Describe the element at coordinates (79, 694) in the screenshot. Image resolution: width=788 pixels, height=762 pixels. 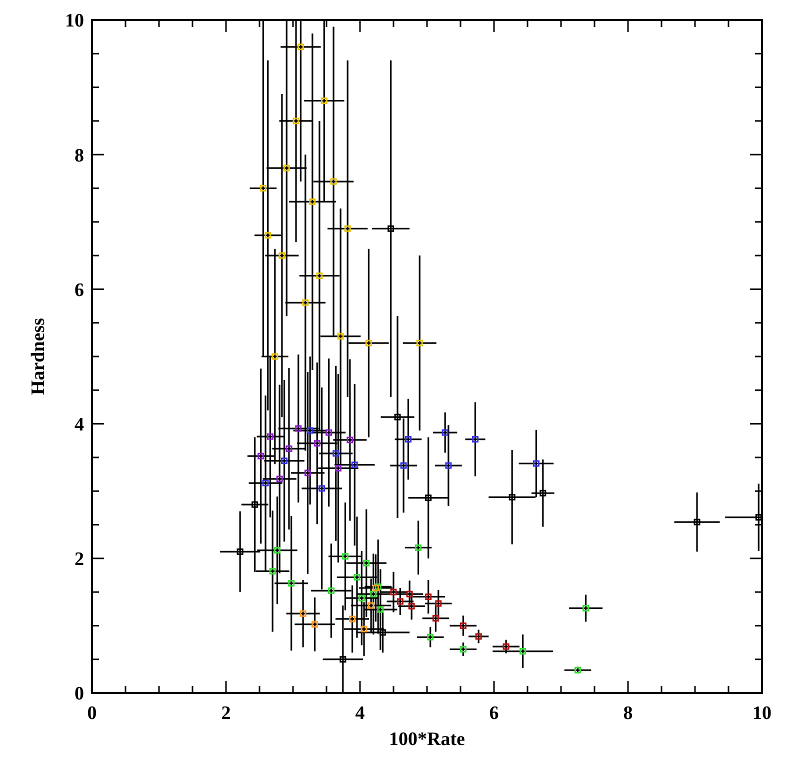
I see `y-tick-label: 0` at that location.